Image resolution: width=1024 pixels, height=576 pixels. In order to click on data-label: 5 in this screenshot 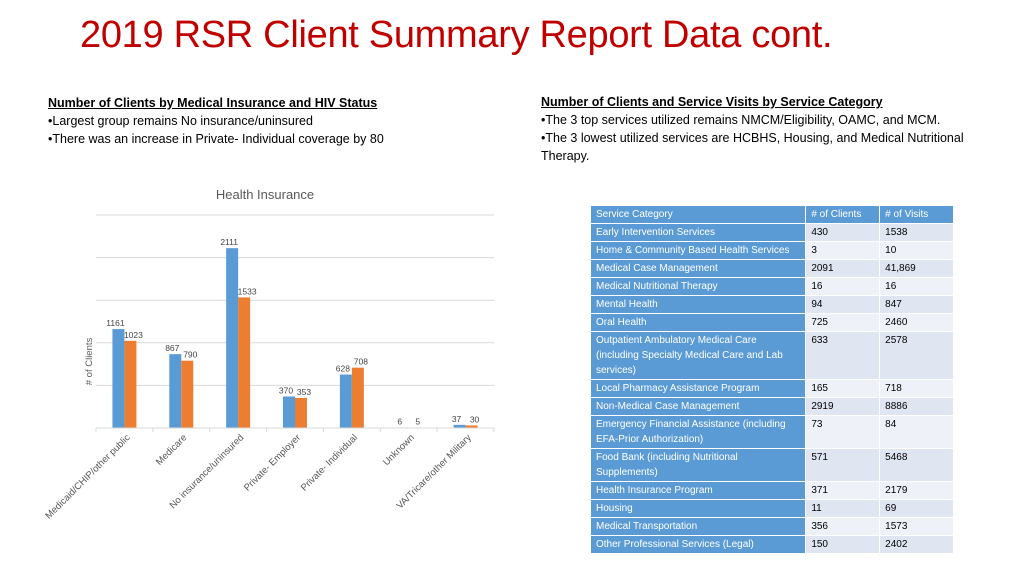, I will do `click(417, 422)`.